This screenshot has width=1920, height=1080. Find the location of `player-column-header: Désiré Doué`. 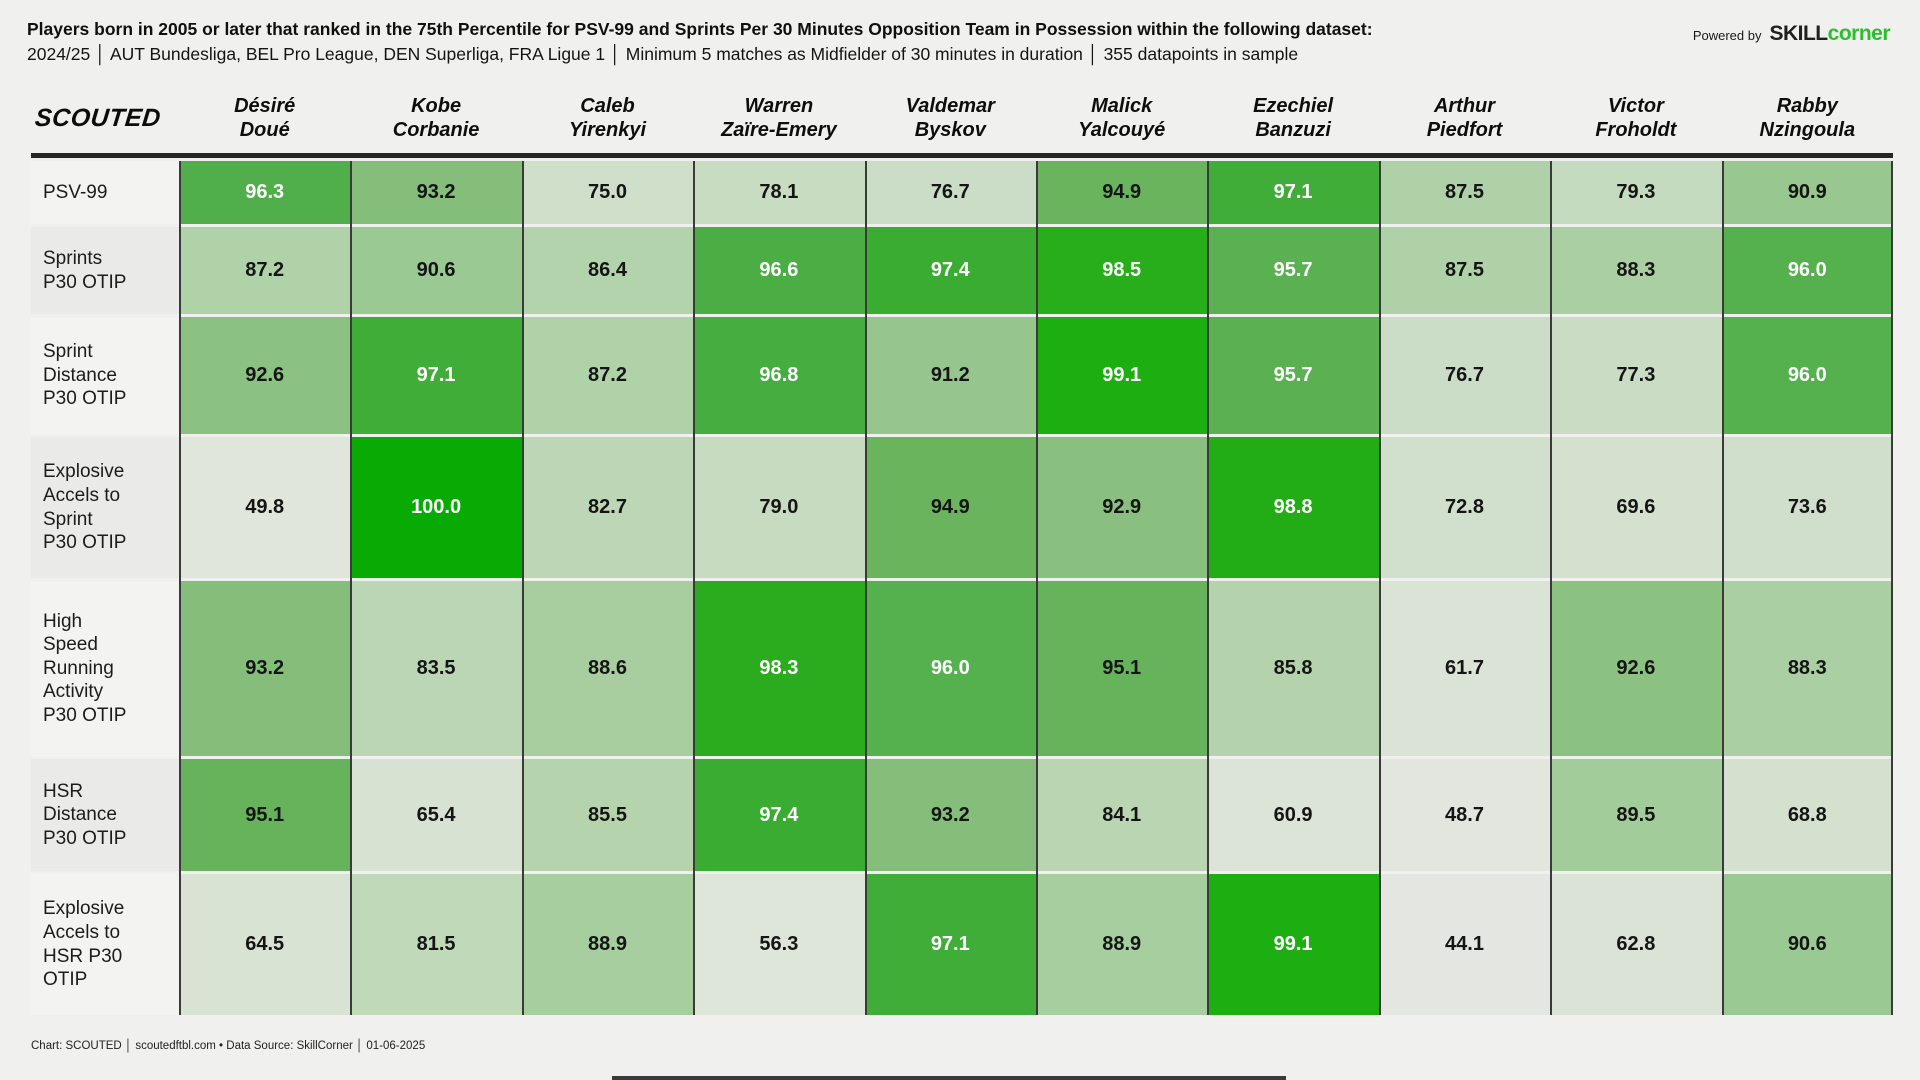

player-column-header: Désiré Doué is located at coordinates (265, 117).